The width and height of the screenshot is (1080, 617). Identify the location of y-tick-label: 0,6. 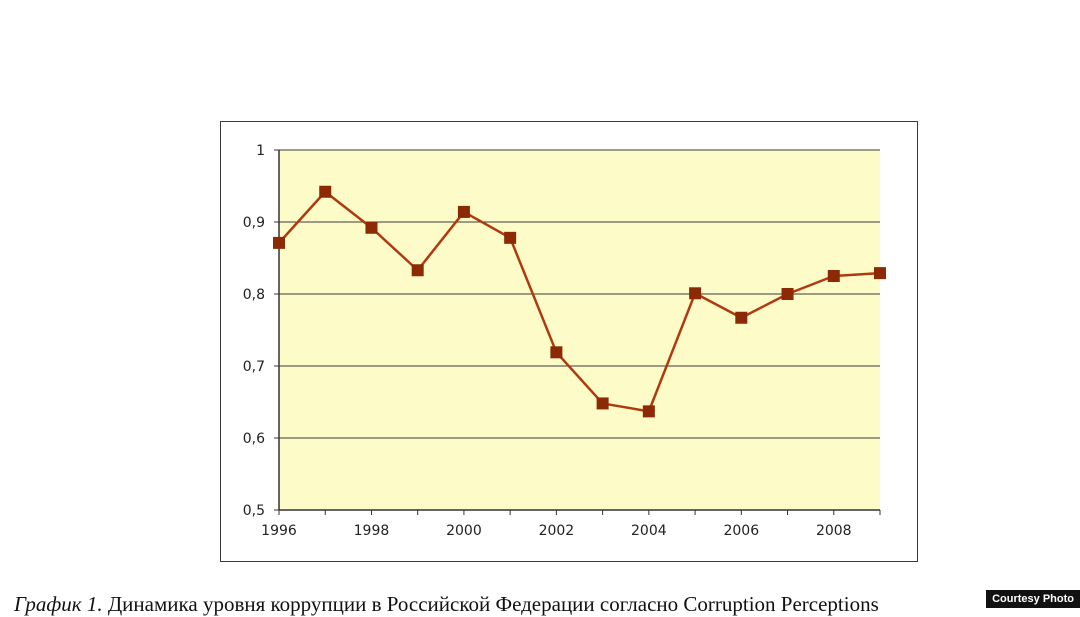
(254, 439).